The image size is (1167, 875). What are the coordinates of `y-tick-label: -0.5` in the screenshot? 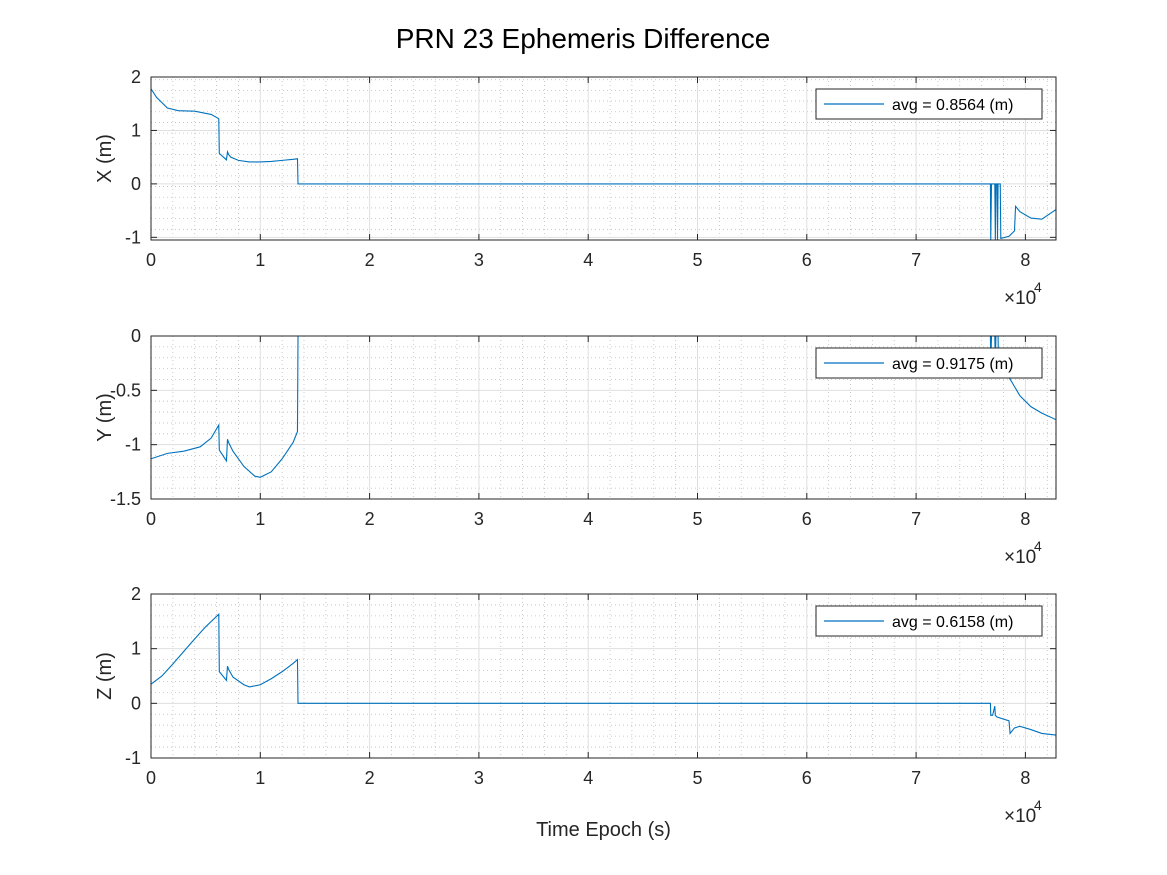 It's located at (125, 390).